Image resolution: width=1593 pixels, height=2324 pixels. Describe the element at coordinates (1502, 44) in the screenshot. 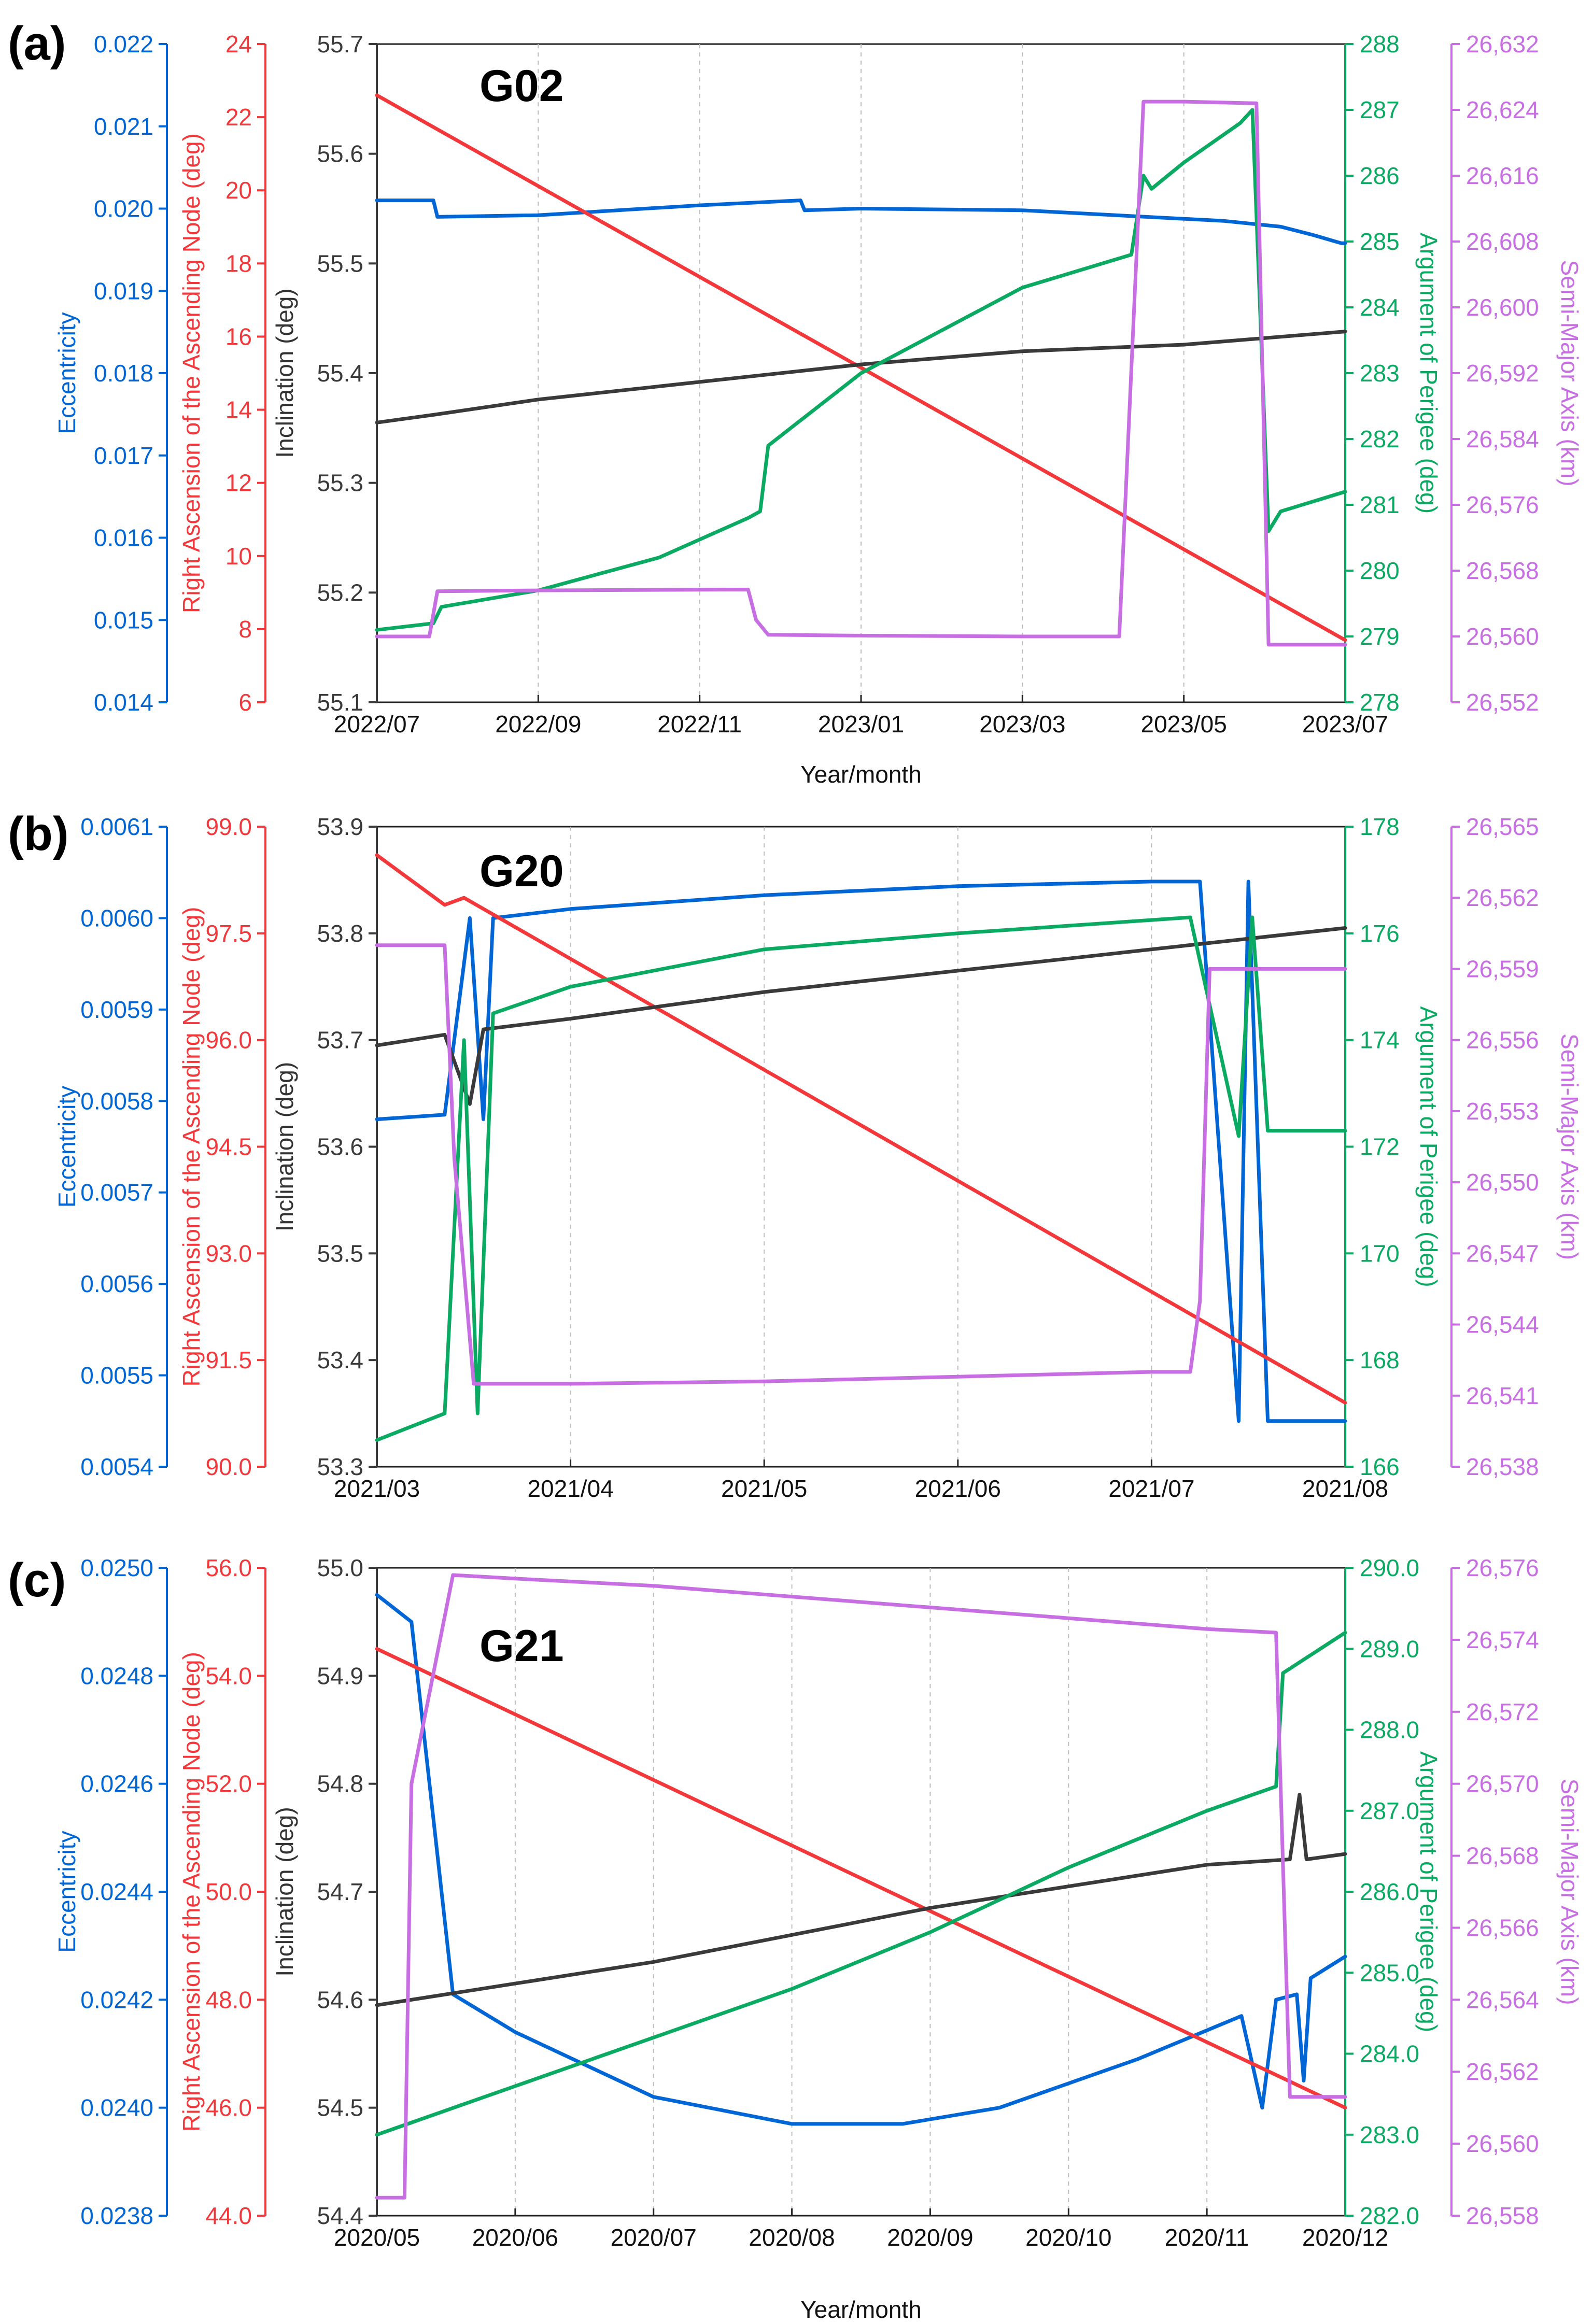

I see `sma-tick-label: 26,632` at that location.